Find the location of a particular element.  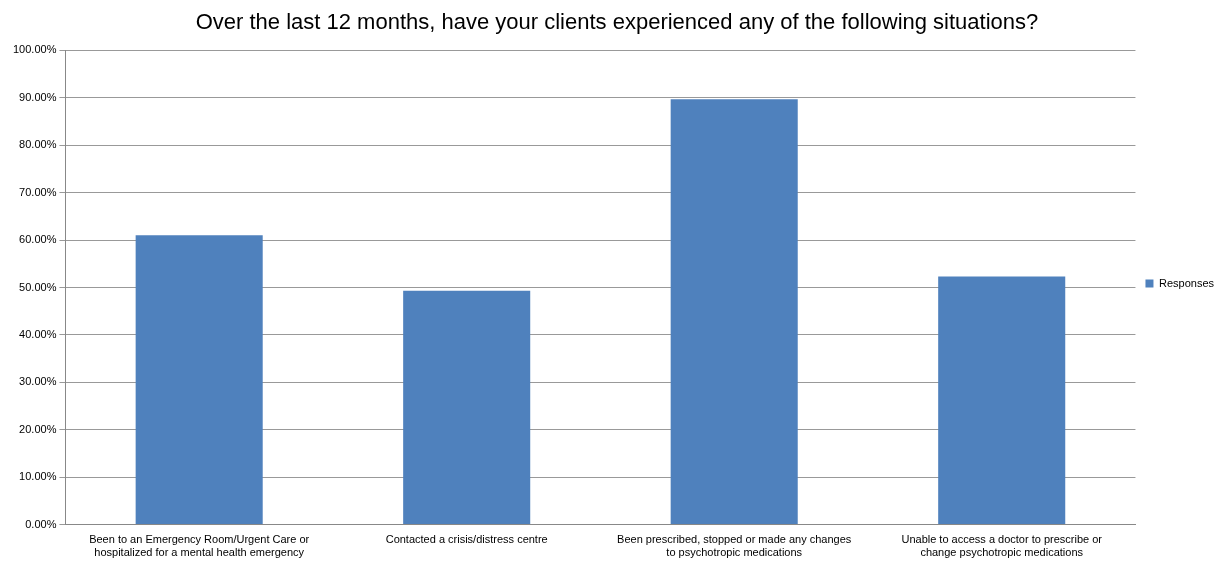

y-tick-label: 10.00% is located at coordinates (38, 476).